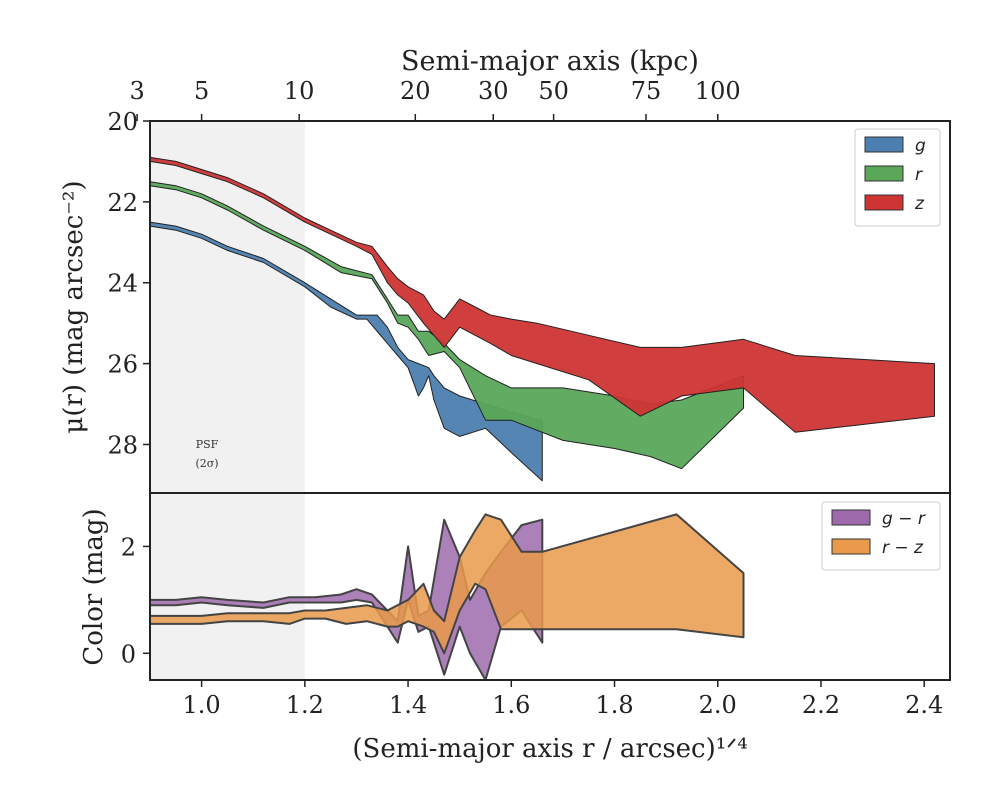 The image size is (1000, 800). Describe the element at coordinates (919, 204) in the screenshot. I see `legend-label: z` at that location.